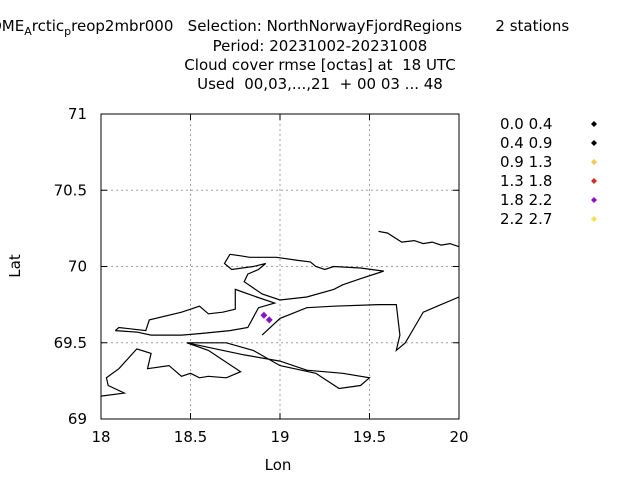 The height and width of the screenshot is (480, 640). Describe the element at coordinates (77, 267) in the screenshot. I see `y-tick-label: 70` at that location.